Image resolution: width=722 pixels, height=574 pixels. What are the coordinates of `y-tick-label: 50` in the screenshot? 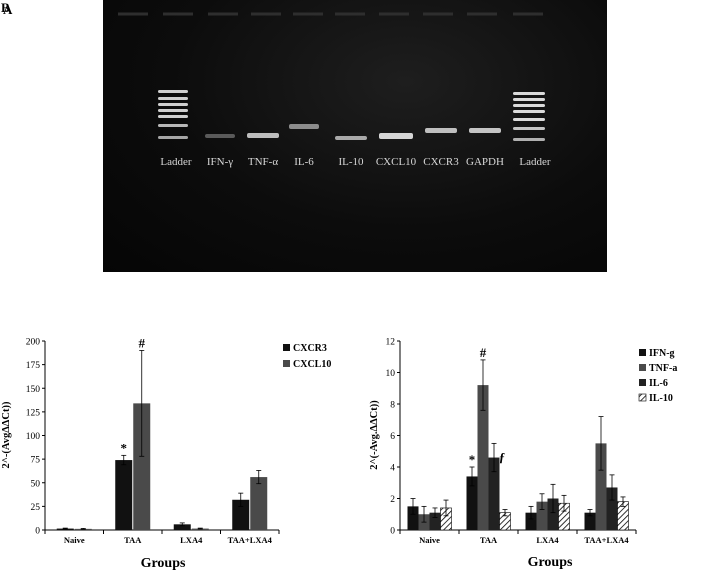 It's located at (36, 484).